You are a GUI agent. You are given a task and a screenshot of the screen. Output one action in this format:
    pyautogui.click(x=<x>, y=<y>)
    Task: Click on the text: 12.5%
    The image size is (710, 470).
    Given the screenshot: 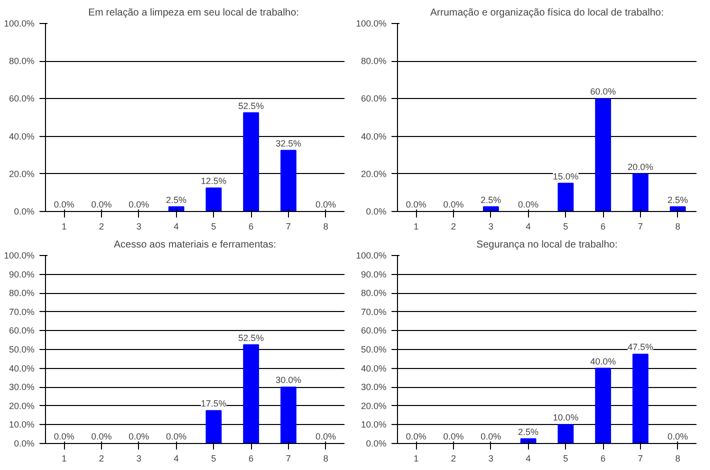 What is the action you would take?
    pyautogui.click(x=213, y=181)
    